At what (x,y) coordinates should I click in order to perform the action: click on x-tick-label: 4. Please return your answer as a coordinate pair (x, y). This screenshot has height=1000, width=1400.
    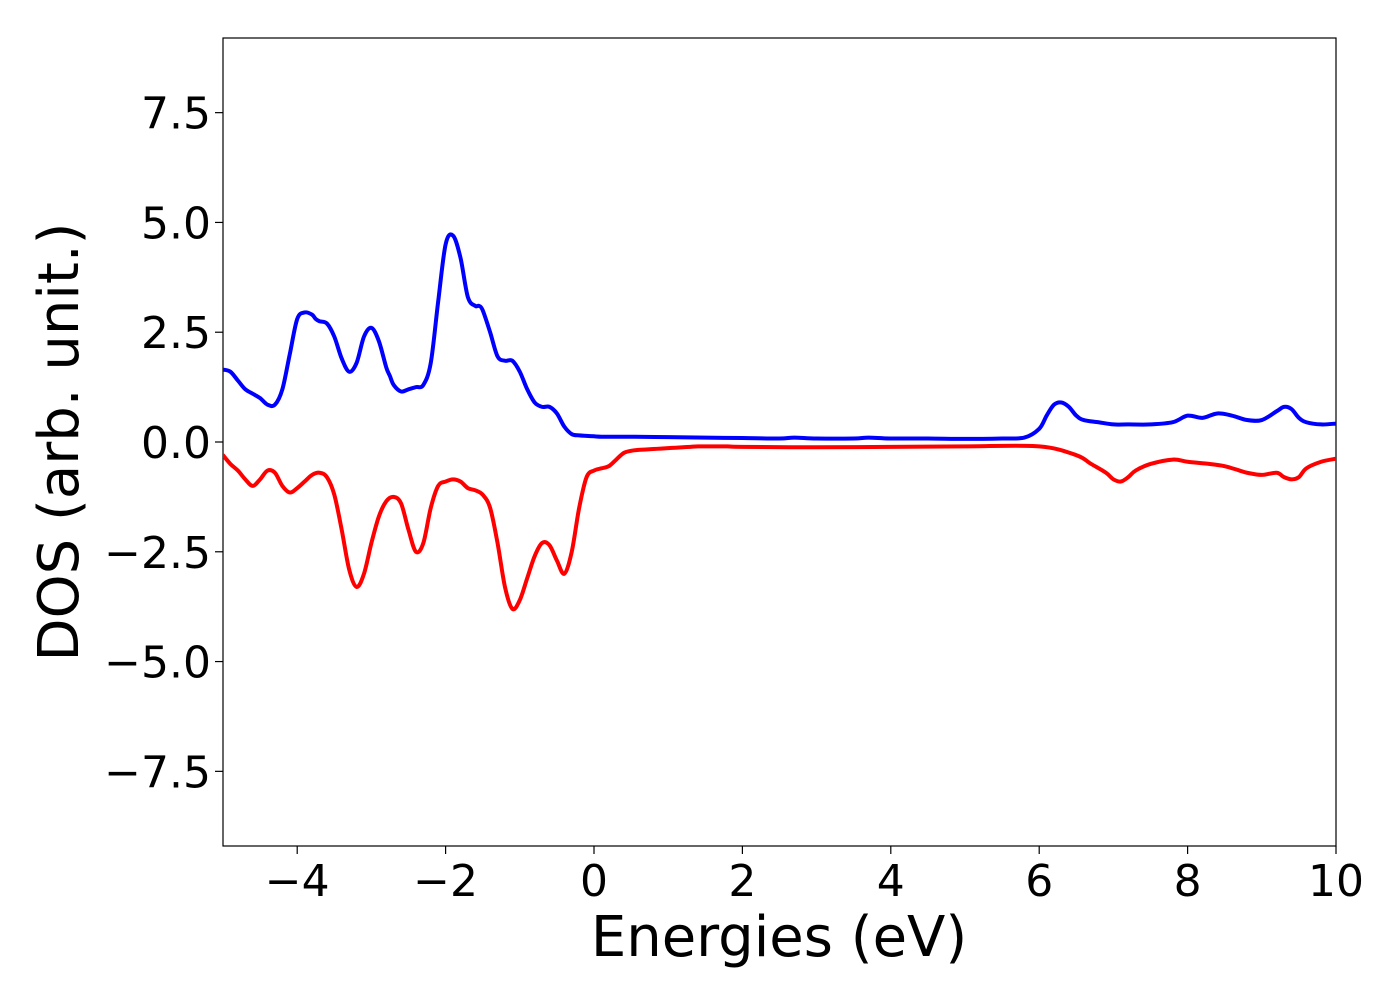
    Looking at the image, I should click on (891, 881).